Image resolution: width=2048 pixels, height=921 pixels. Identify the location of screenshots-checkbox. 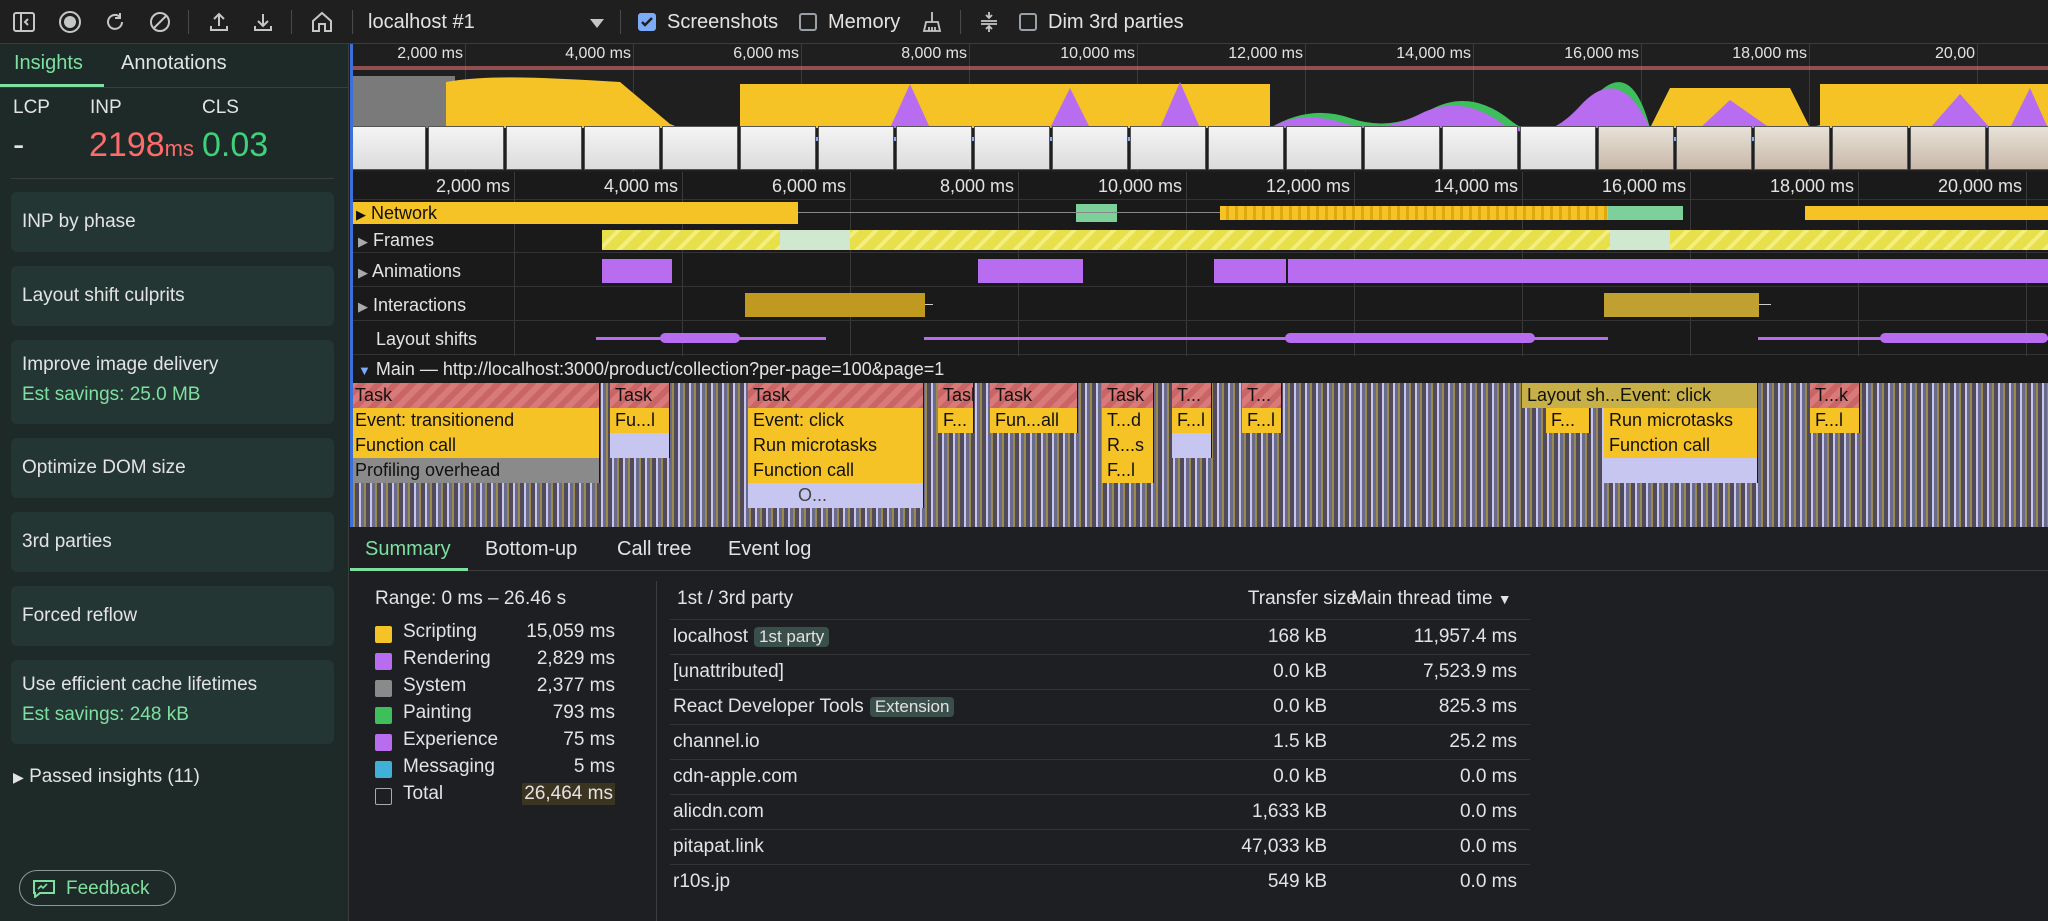
(647, 22).